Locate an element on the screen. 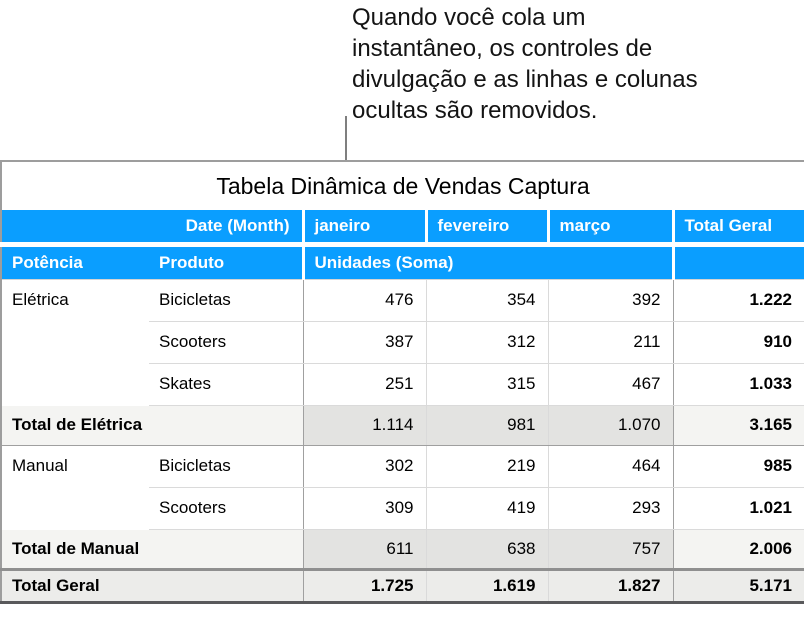  category-cell: Manual is located at coordinates (40, 466).